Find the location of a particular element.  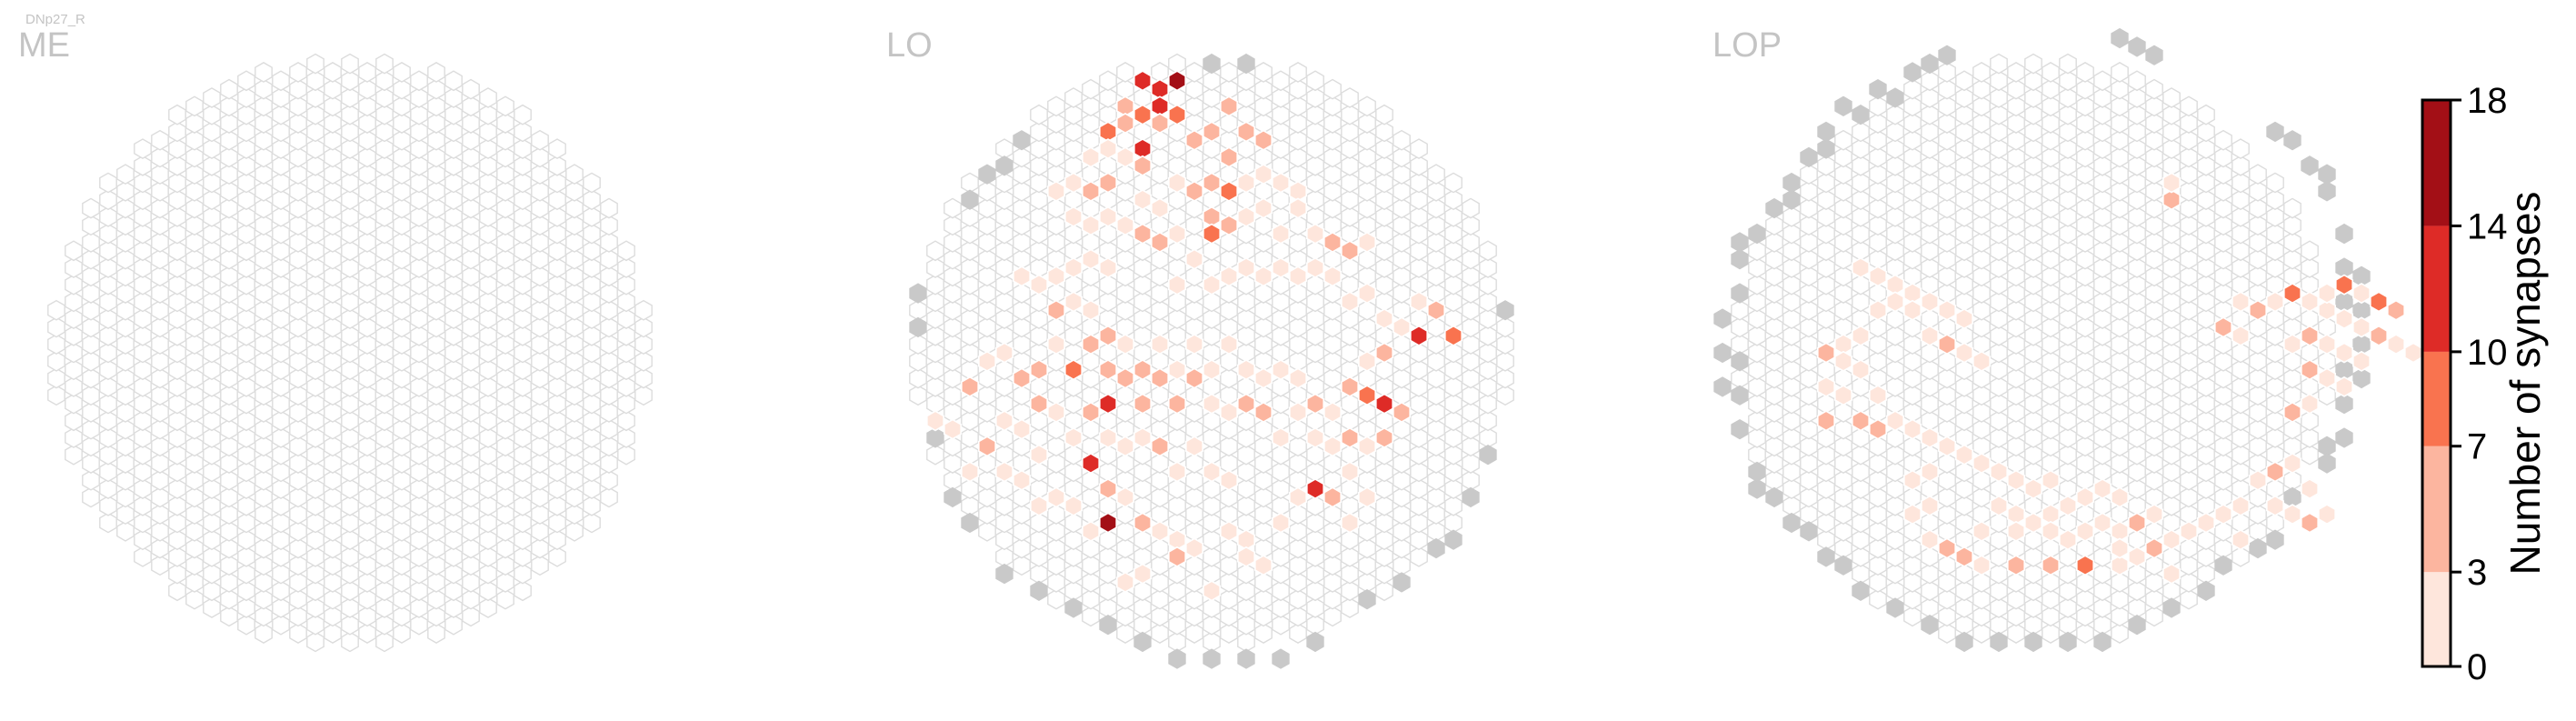

colorbar: 0 3 7 10 14 18 Number of synapses is located at coordinates (2485, 384).